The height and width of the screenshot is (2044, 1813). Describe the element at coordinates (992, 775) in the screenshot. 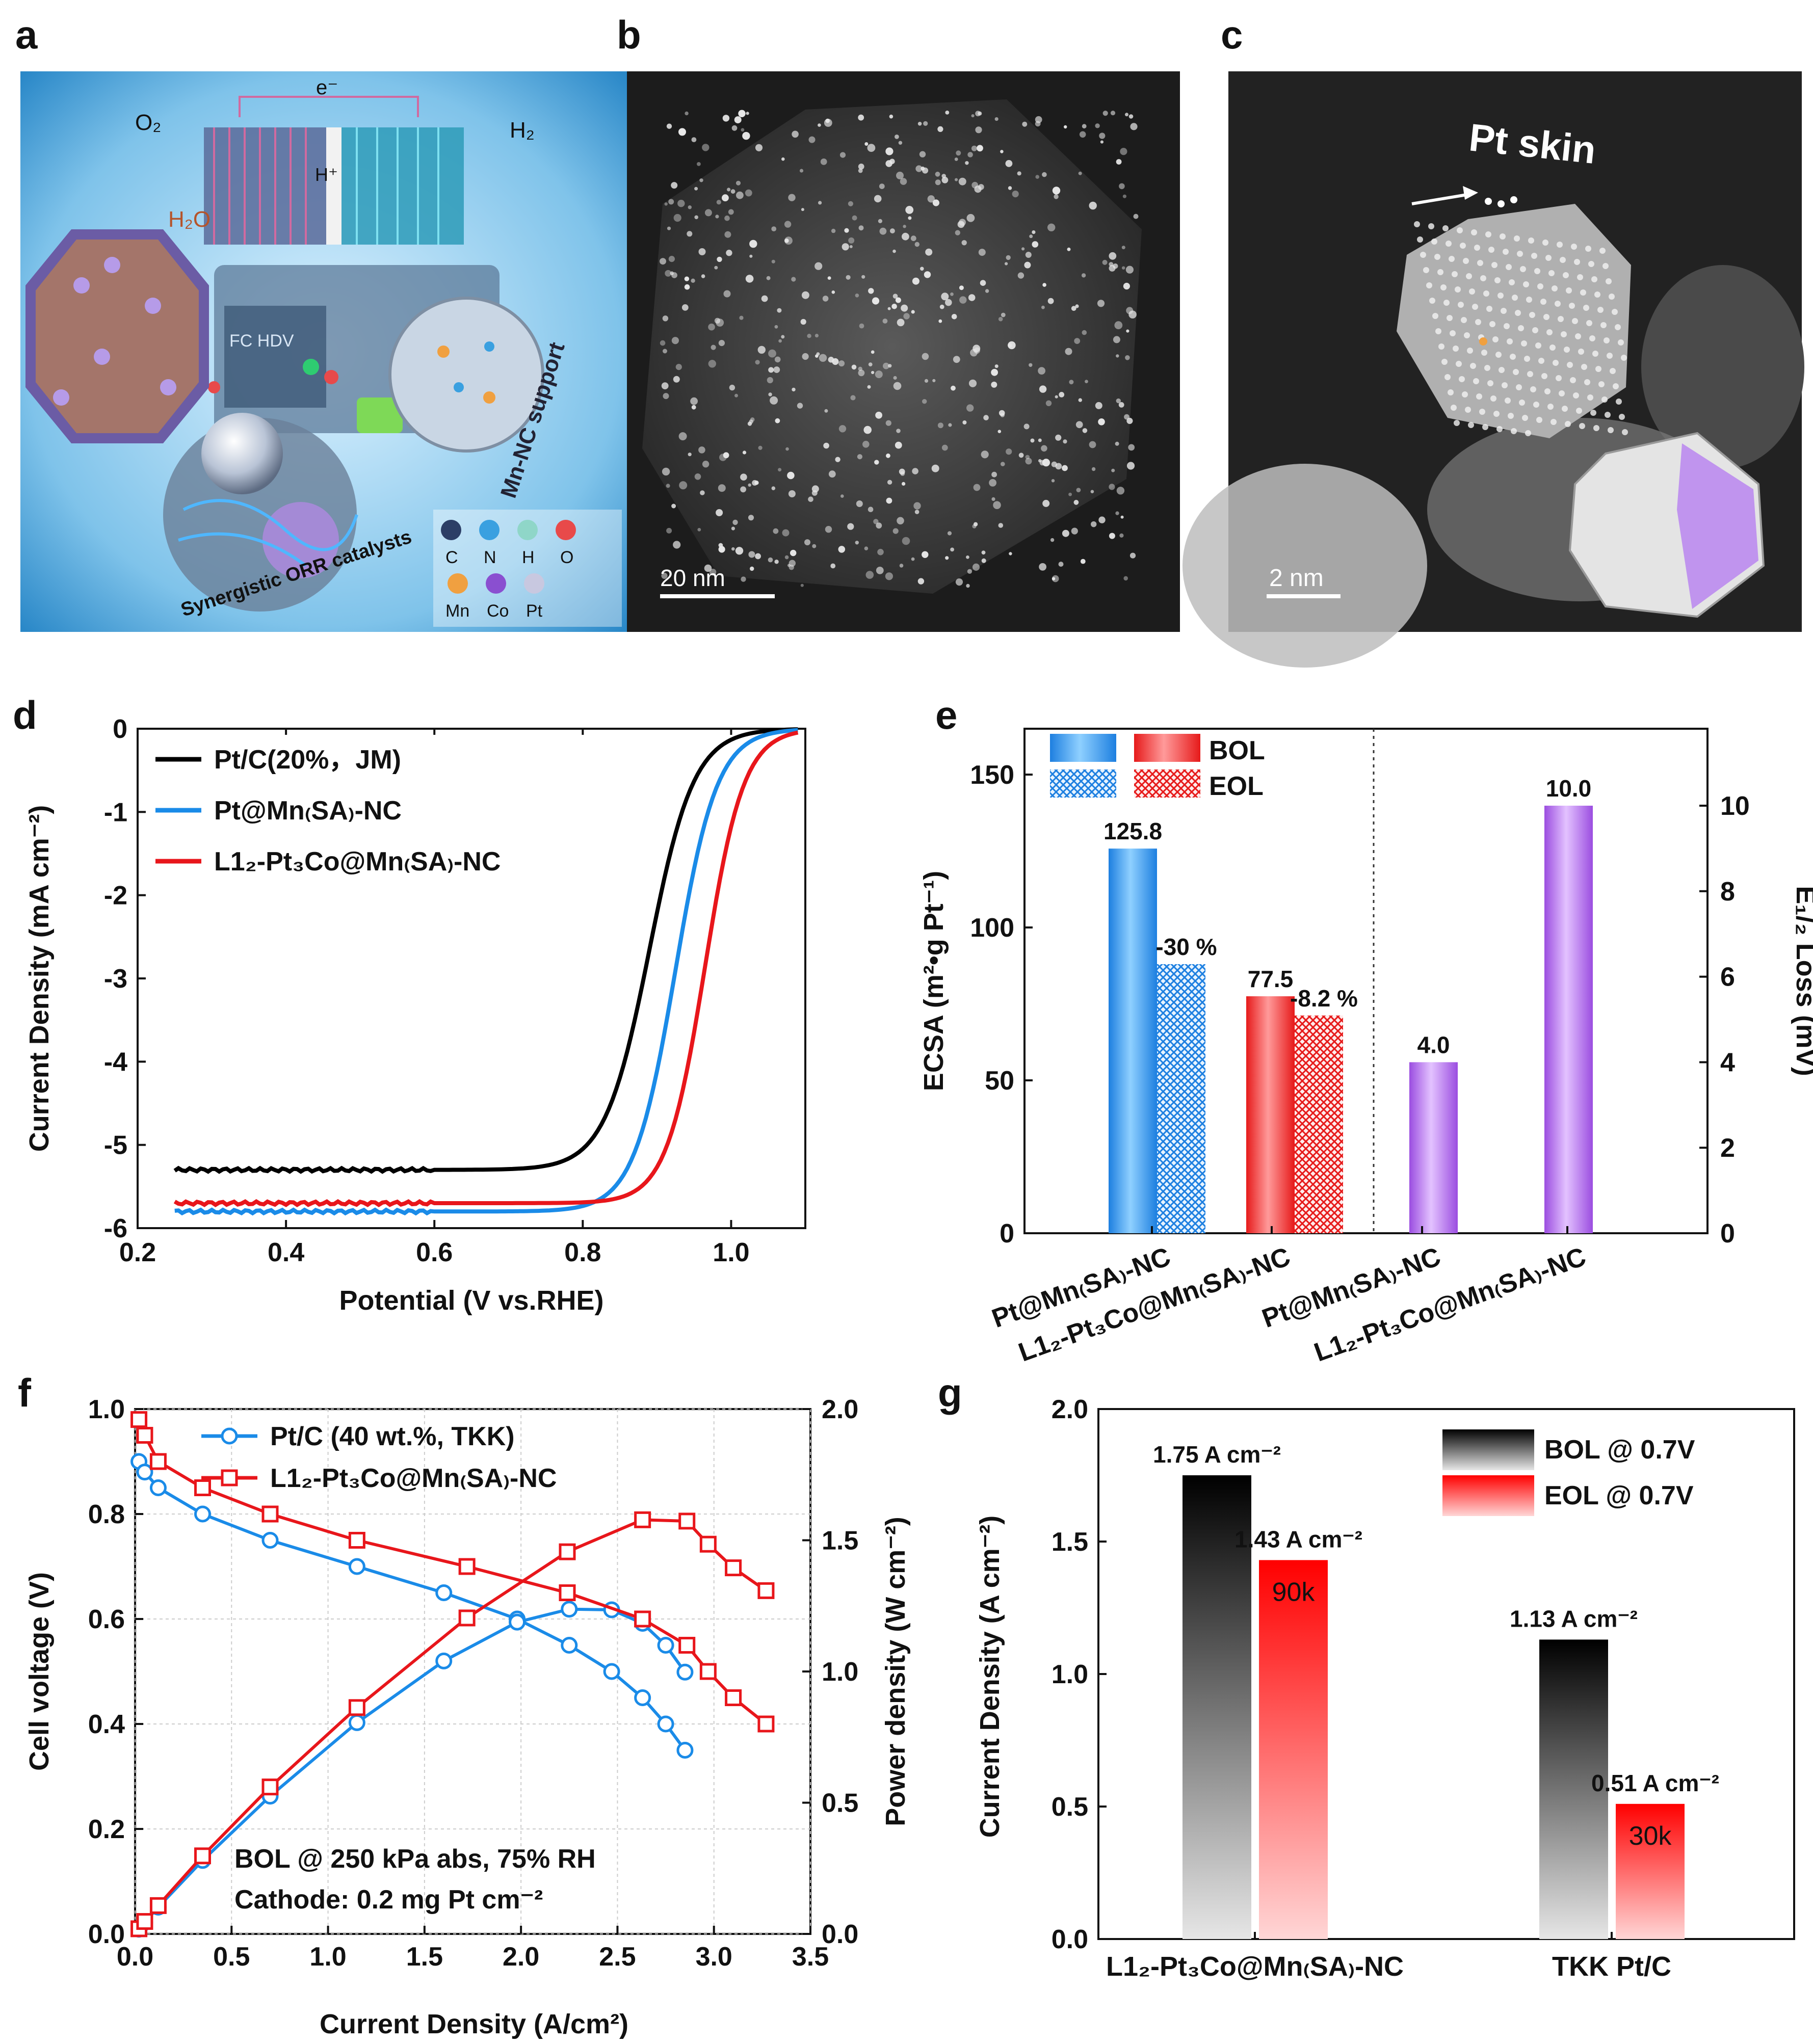

I see `e-ytick-left-label: 150` at that location.